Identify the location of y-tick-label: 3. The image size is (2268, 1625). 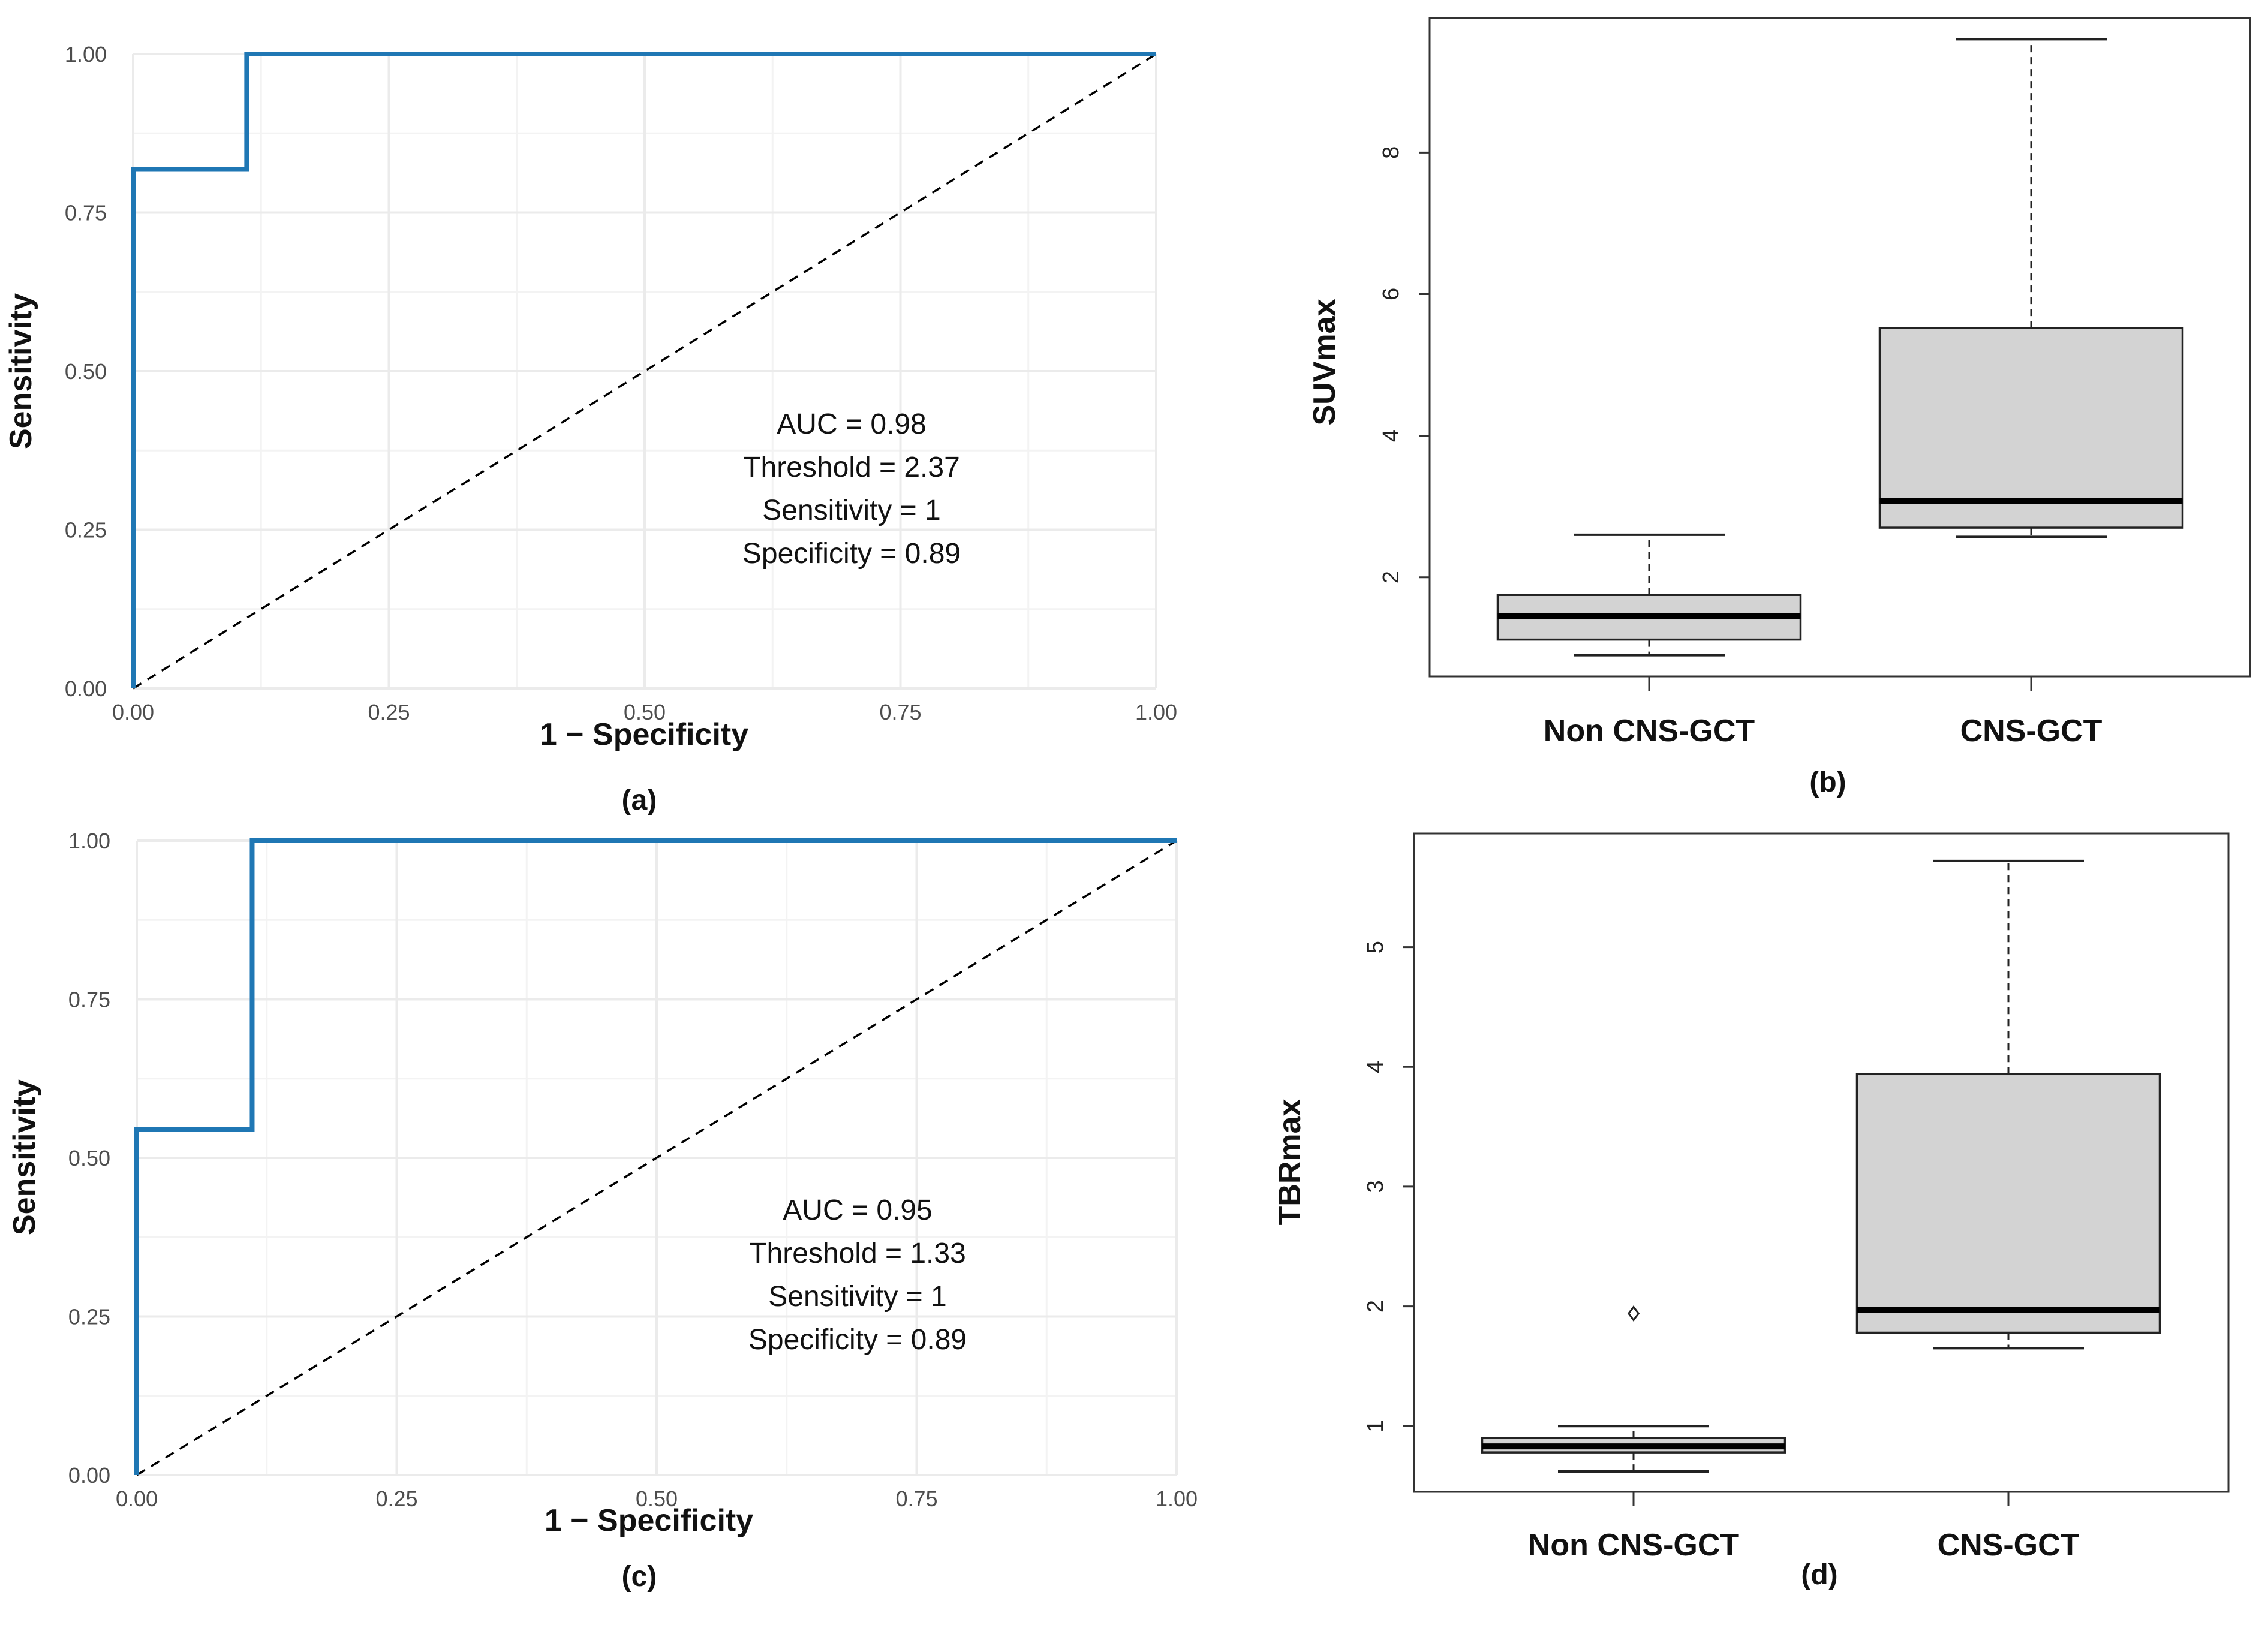
(1376, 1186).